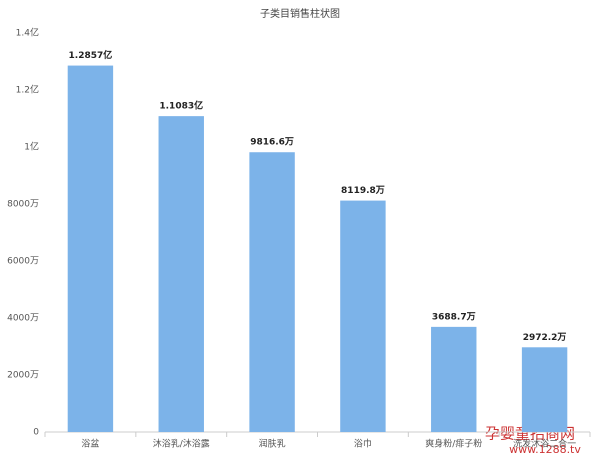  I want to click on y-tick-label: 1.4亿, so click(27, 33).